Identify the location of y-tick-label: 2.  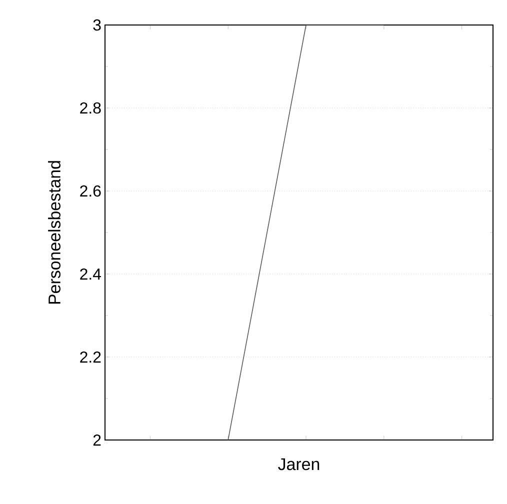
(97, 440).